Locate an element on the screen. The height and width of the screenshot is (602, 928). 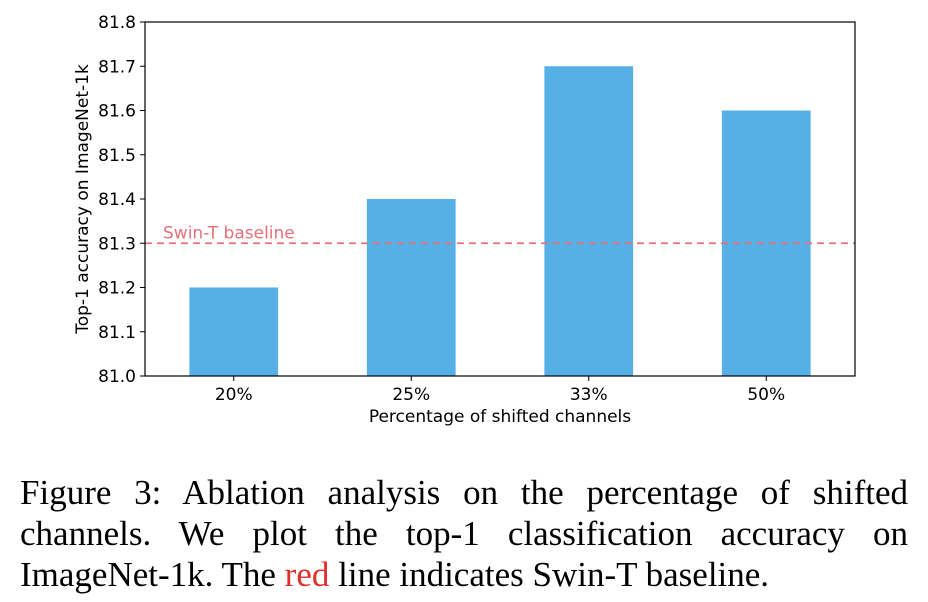
caption-highlight: red is located at coordinates (307, 574).